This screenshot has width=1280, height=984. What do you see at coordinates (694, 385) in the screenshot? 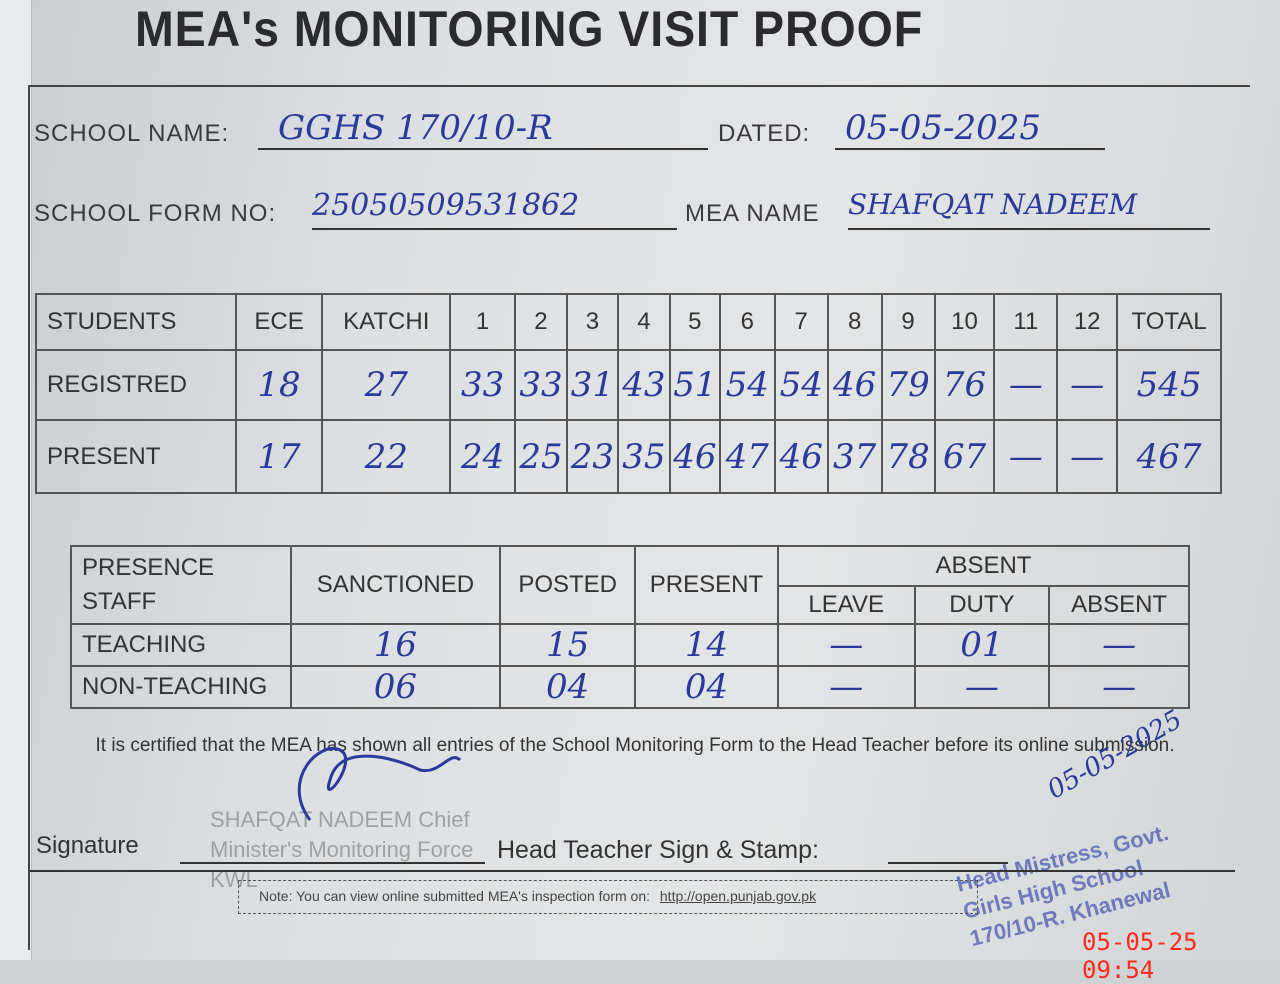
I see `cell-value: 51` at bounding box center [694, 385].